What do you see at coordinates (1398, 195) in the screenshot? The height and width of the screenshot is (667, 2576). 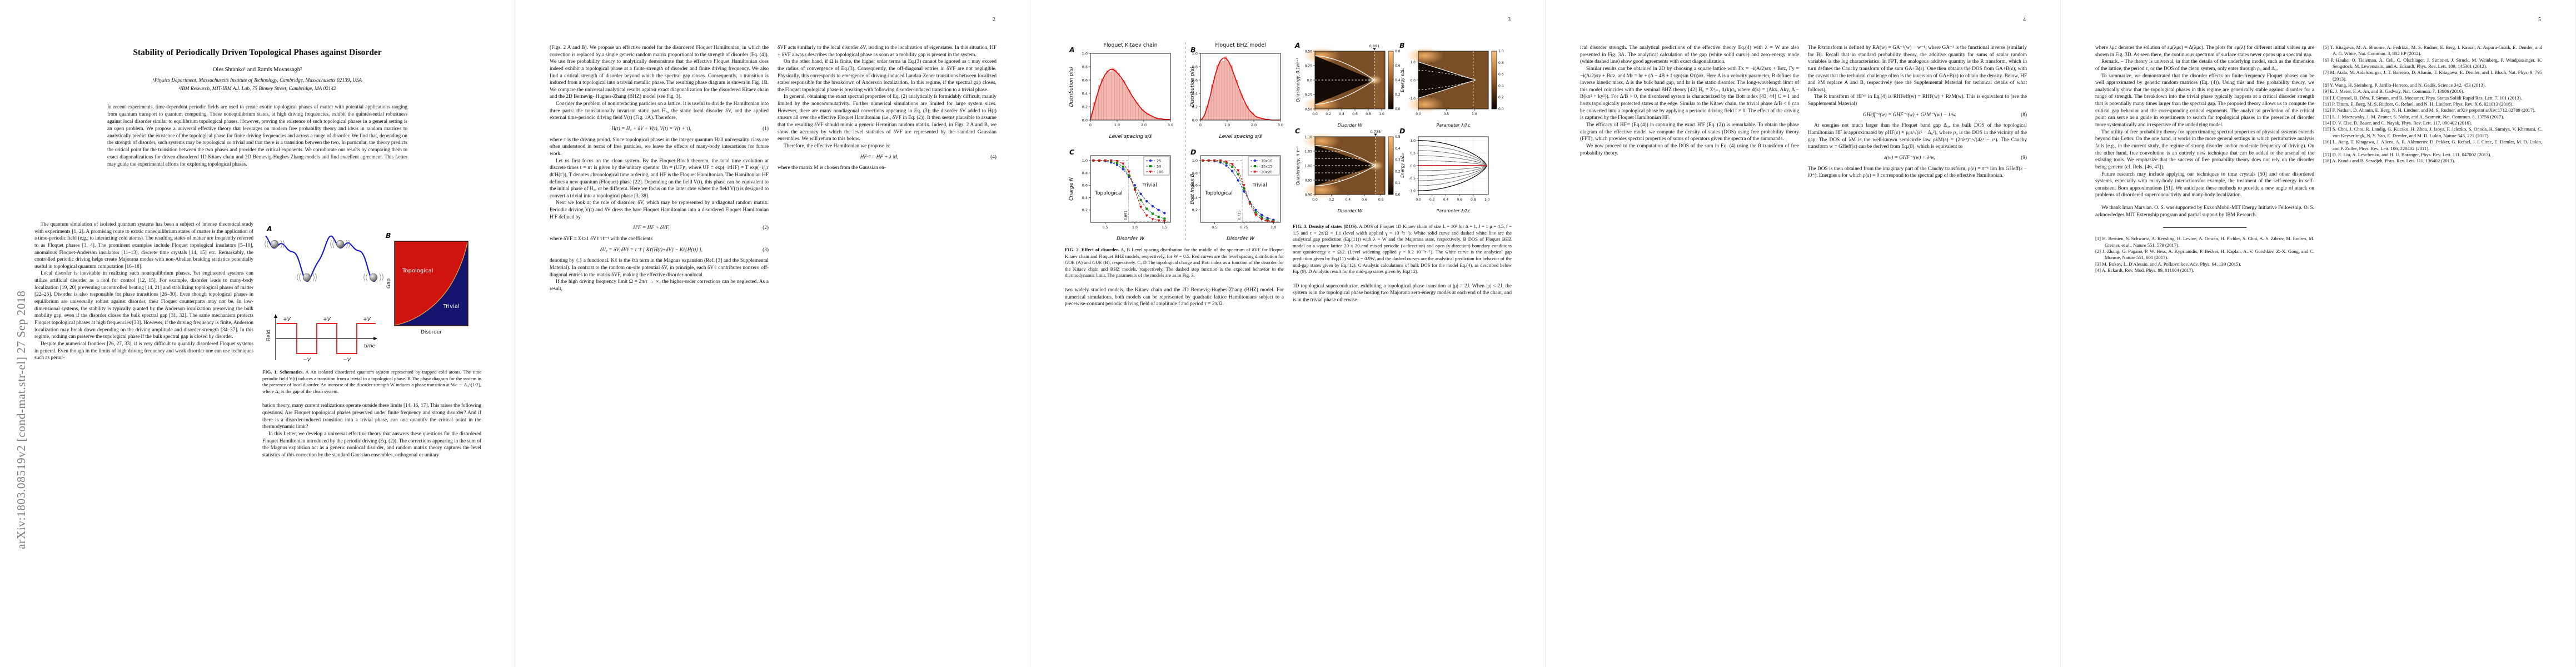 I see `colorbar-tick: 0.0` at bounding box center [1398, 195].